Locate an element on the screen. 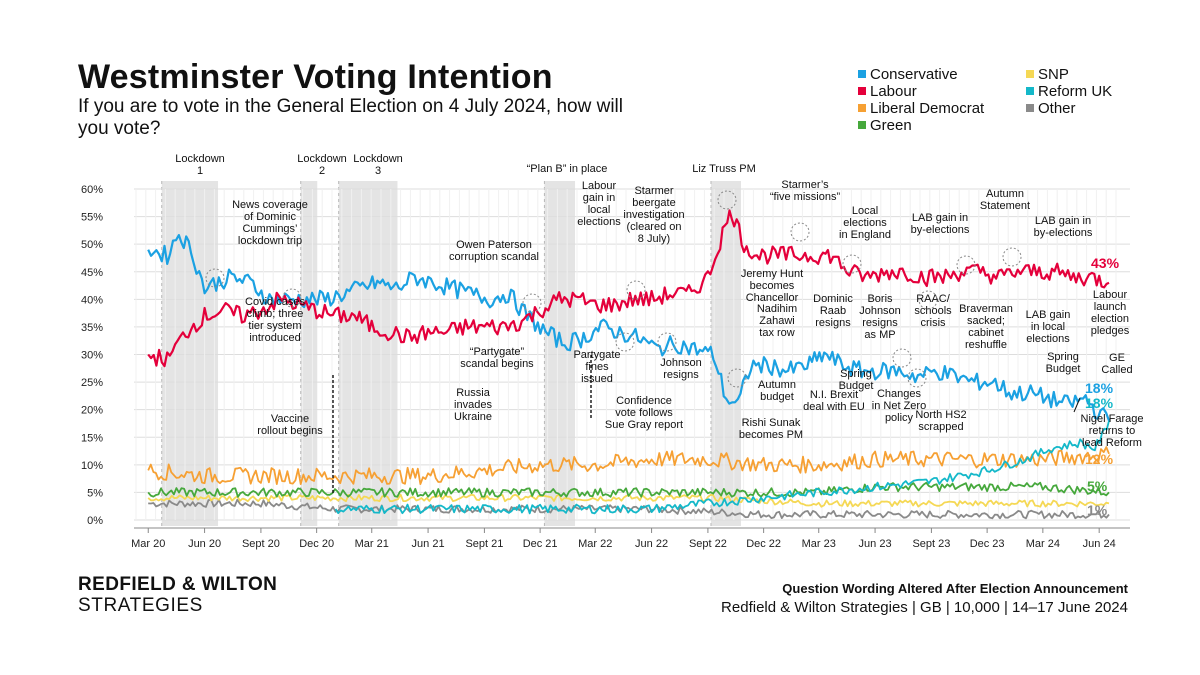  annotation-line: vote follows is located at coordinates (644, 413).